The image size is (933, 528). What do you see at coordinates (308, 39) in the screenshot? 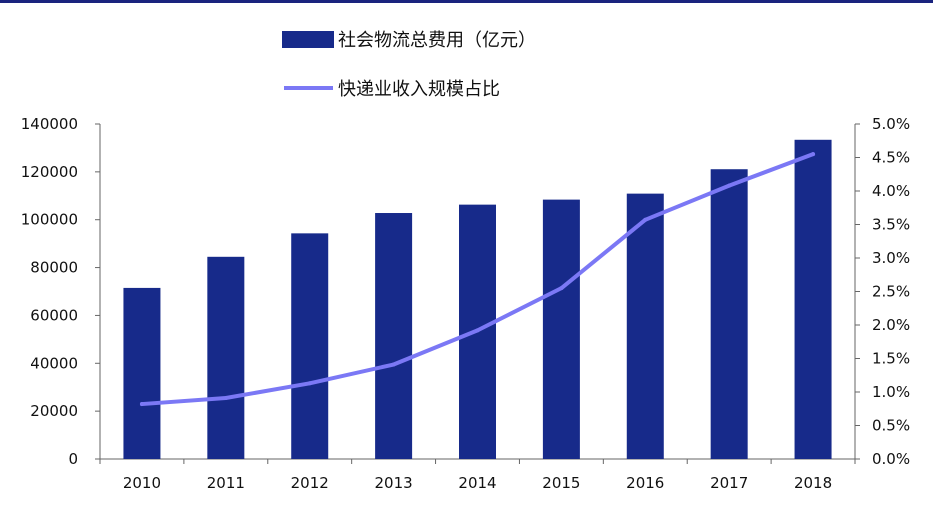
I see `legend-swatch-bar` at bounding box center [308, 39].